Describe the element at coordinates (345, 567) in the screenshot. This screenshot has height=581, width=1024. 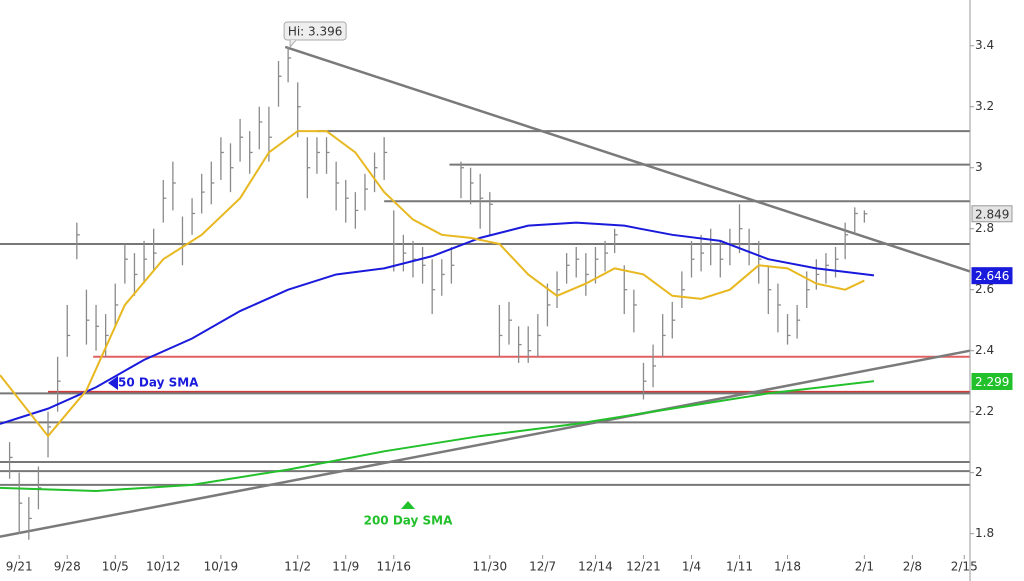
I see `x-tick-label: 11/9` at that location.